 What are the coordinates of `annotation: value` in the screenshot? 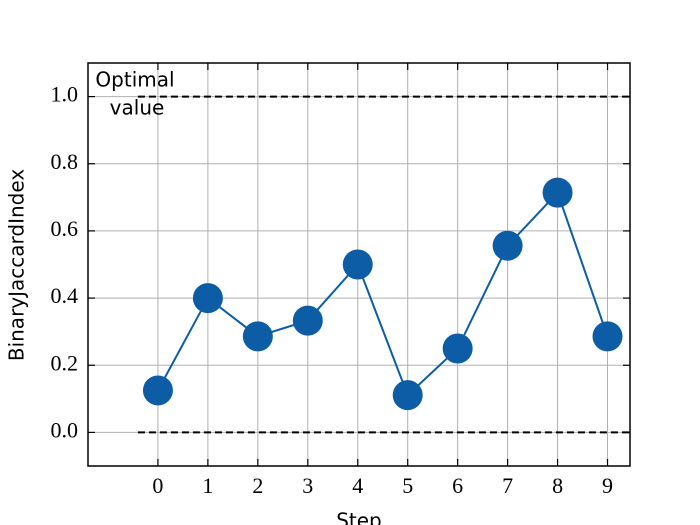 It's located at (137, 108).